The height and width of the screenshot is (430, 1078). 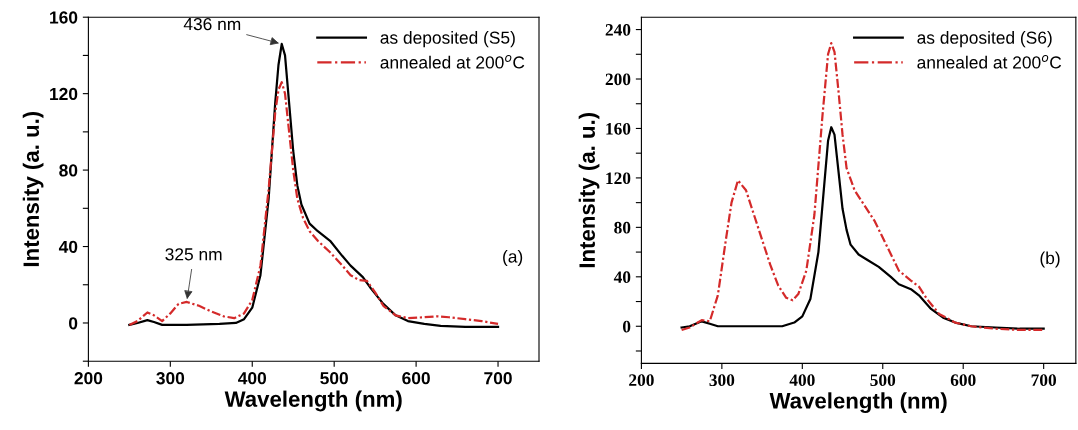 I want to click on y-tick-label: 240, so click(x=618, y=30).